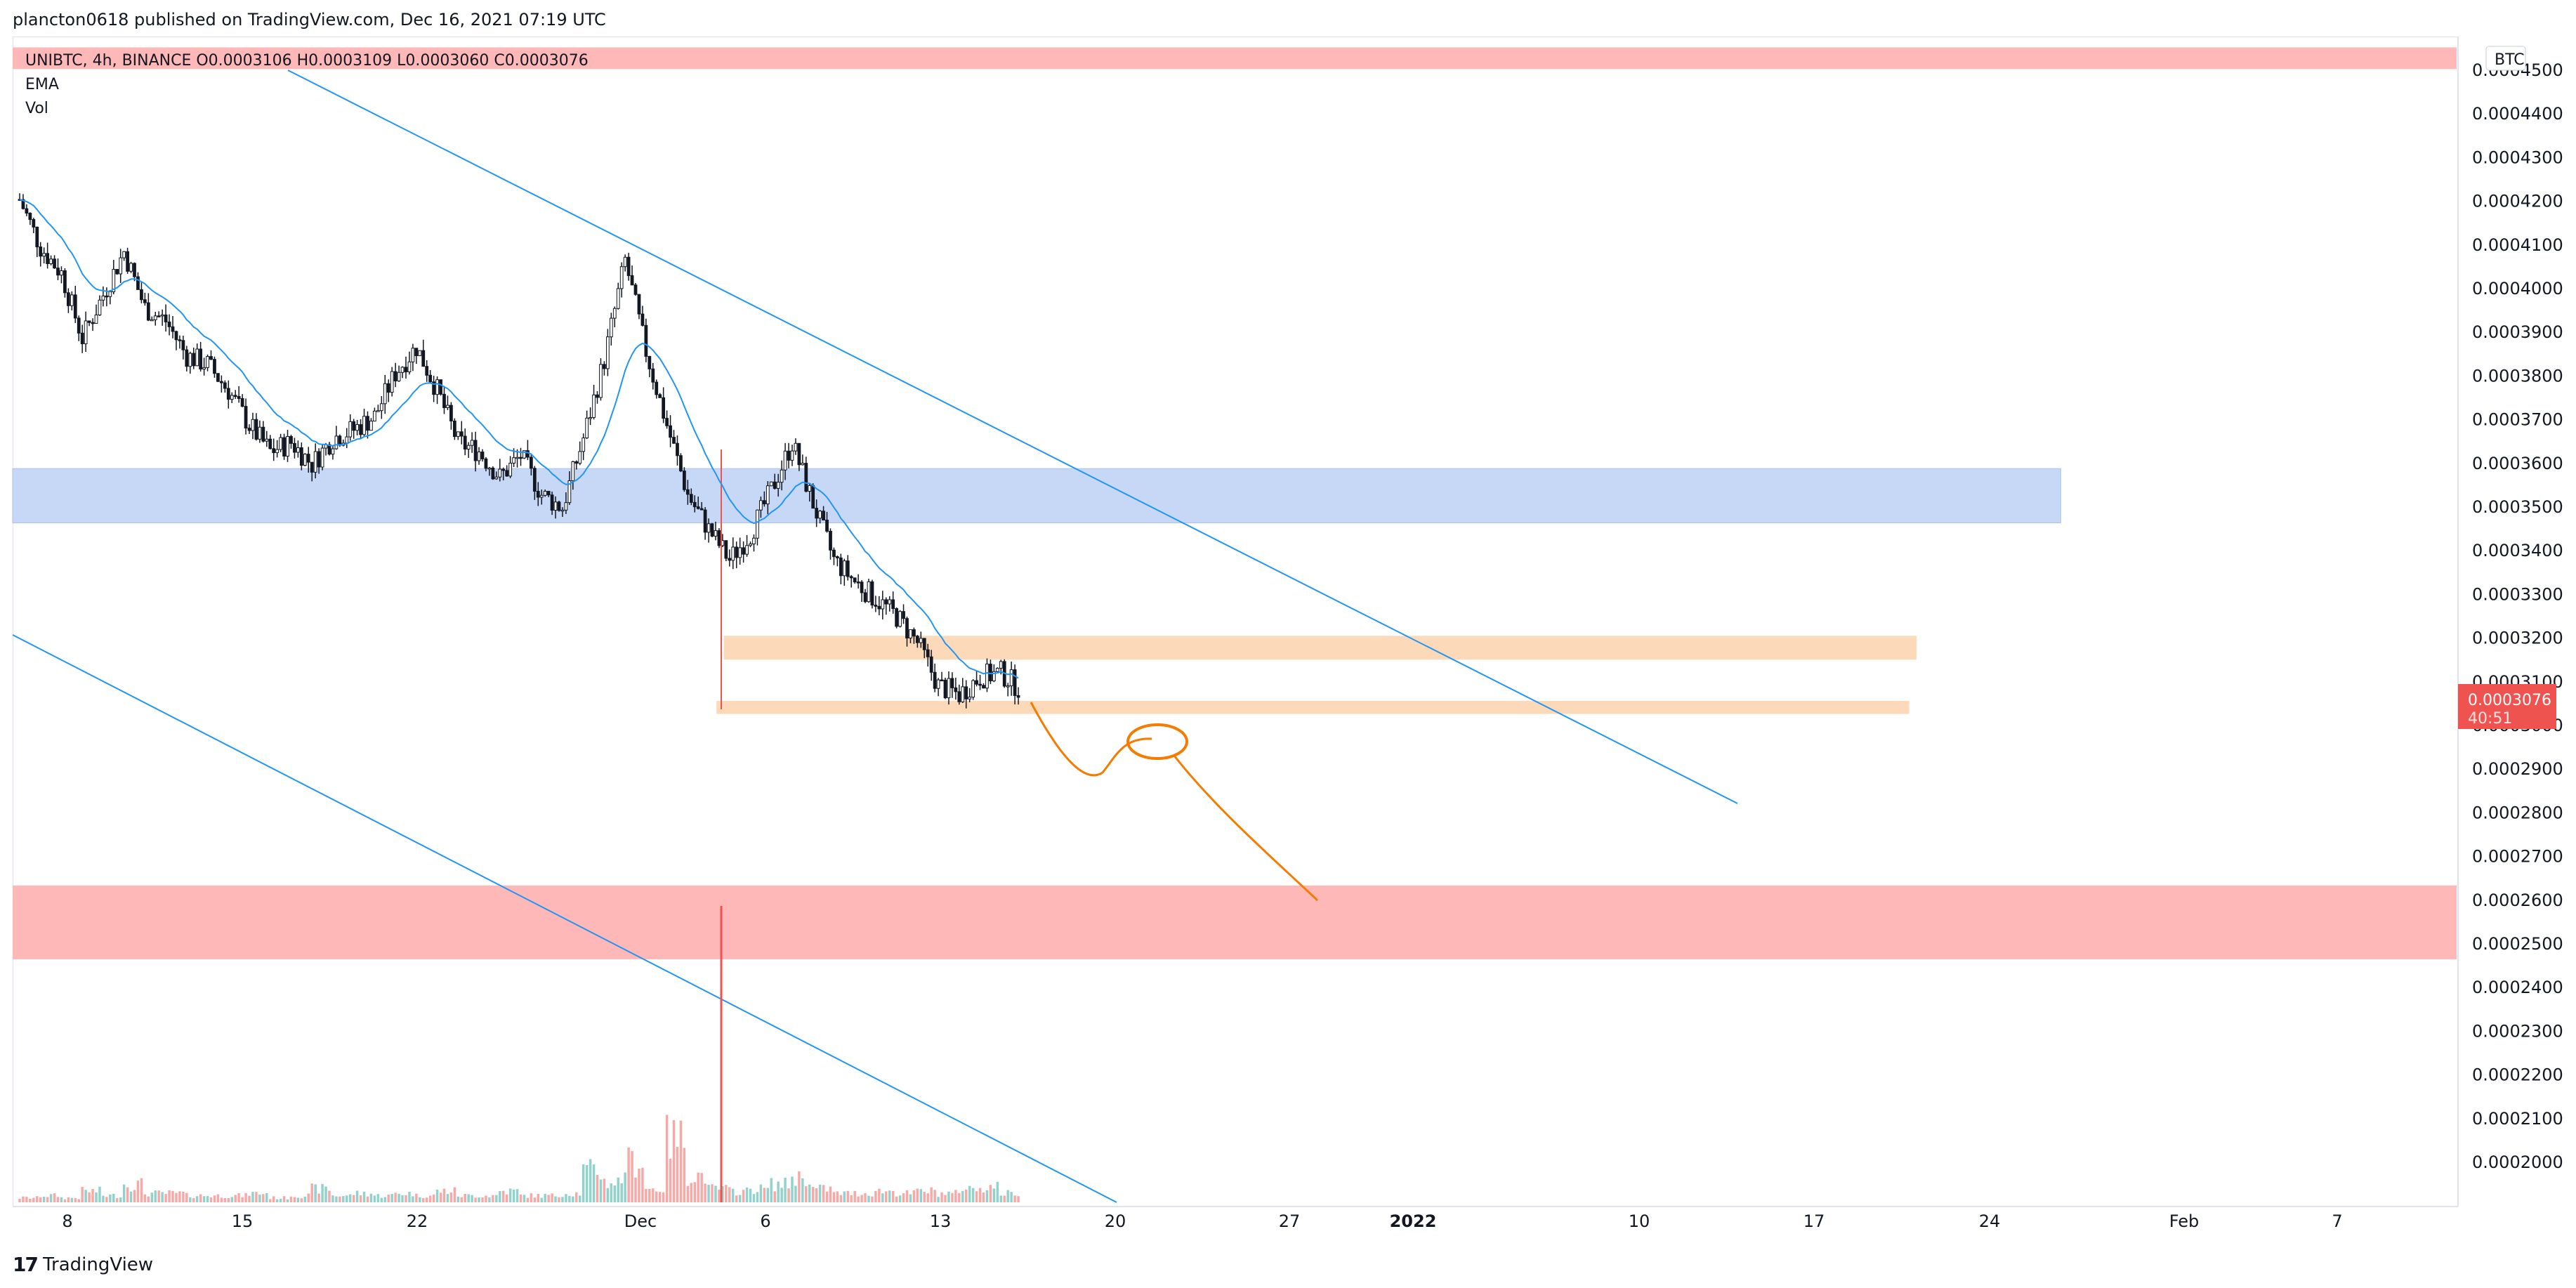 This screenshot has width=2576, height=1288. Describe the element at coordinates (2509, 700) in the screenshot. I see `last-price-value: 0.0003076` at that location.